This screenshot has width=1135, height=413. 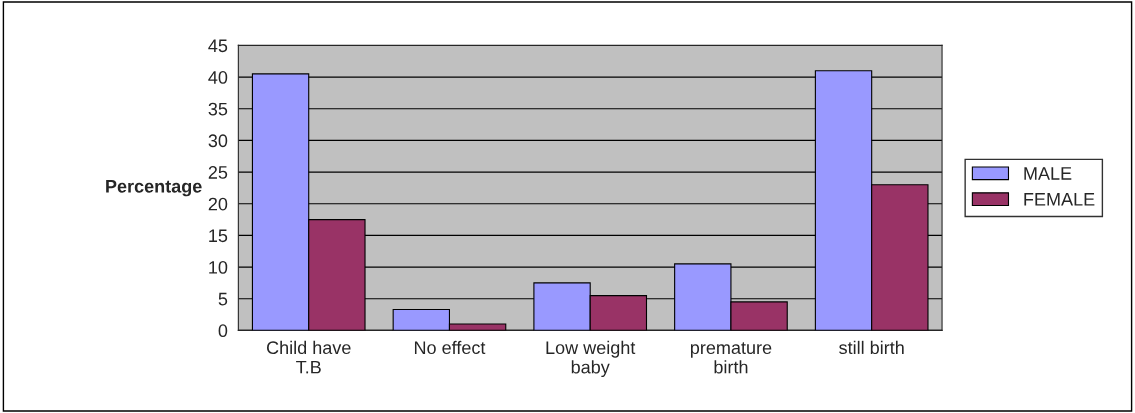 What do you see at coordinates (218, 46) in the screenshot?
I see `y-tick-label: 45` at bounding box center [218, 46].